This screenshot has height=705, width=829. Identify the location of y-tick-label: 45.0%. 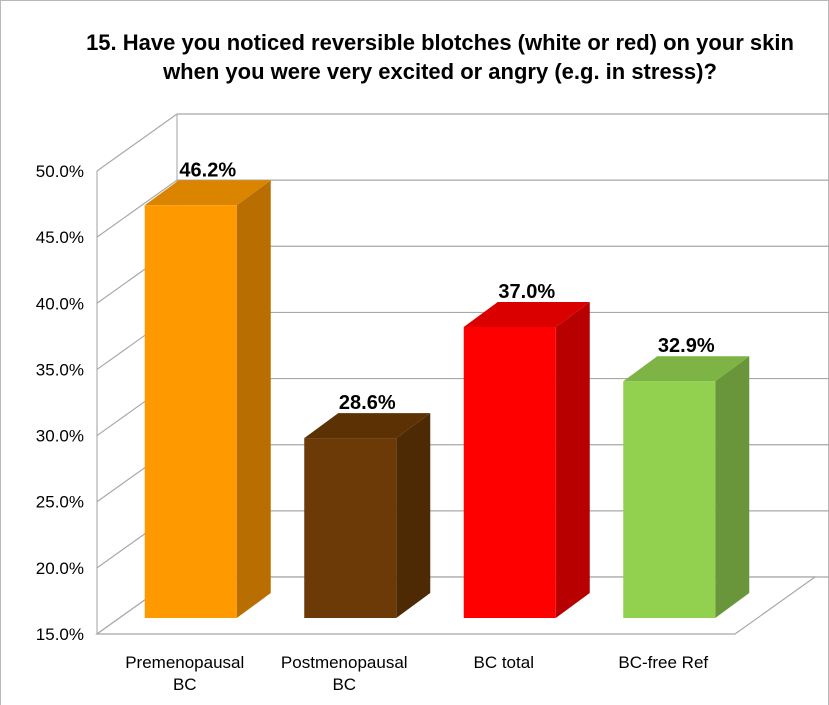
(60, 237).